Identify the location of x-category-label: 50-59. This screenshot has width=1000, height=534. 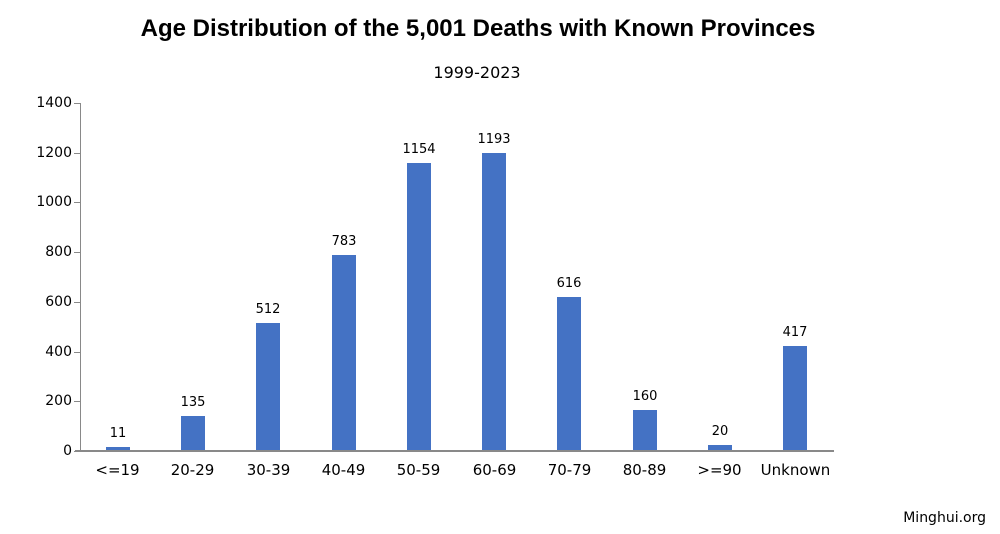
(418, 470).